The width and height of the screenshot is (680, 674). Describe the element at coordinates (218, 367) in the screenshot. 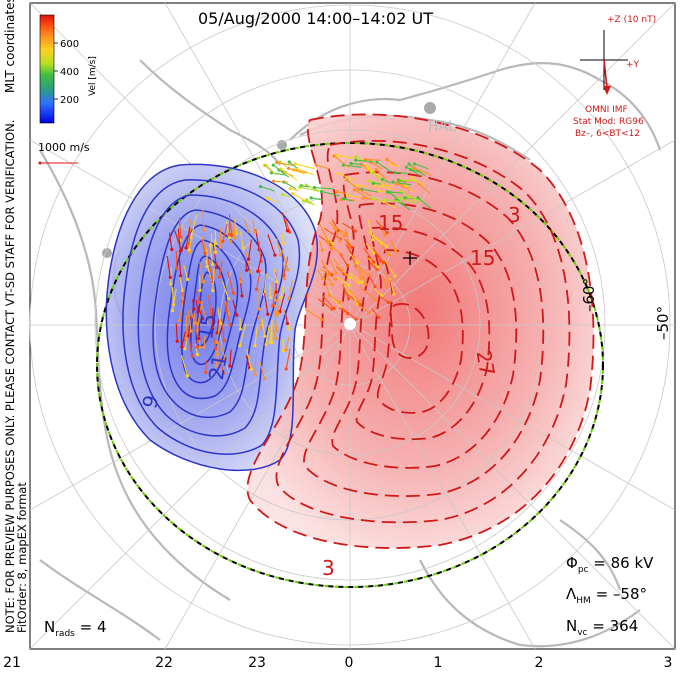

I see `contour-label: 21` at that location.